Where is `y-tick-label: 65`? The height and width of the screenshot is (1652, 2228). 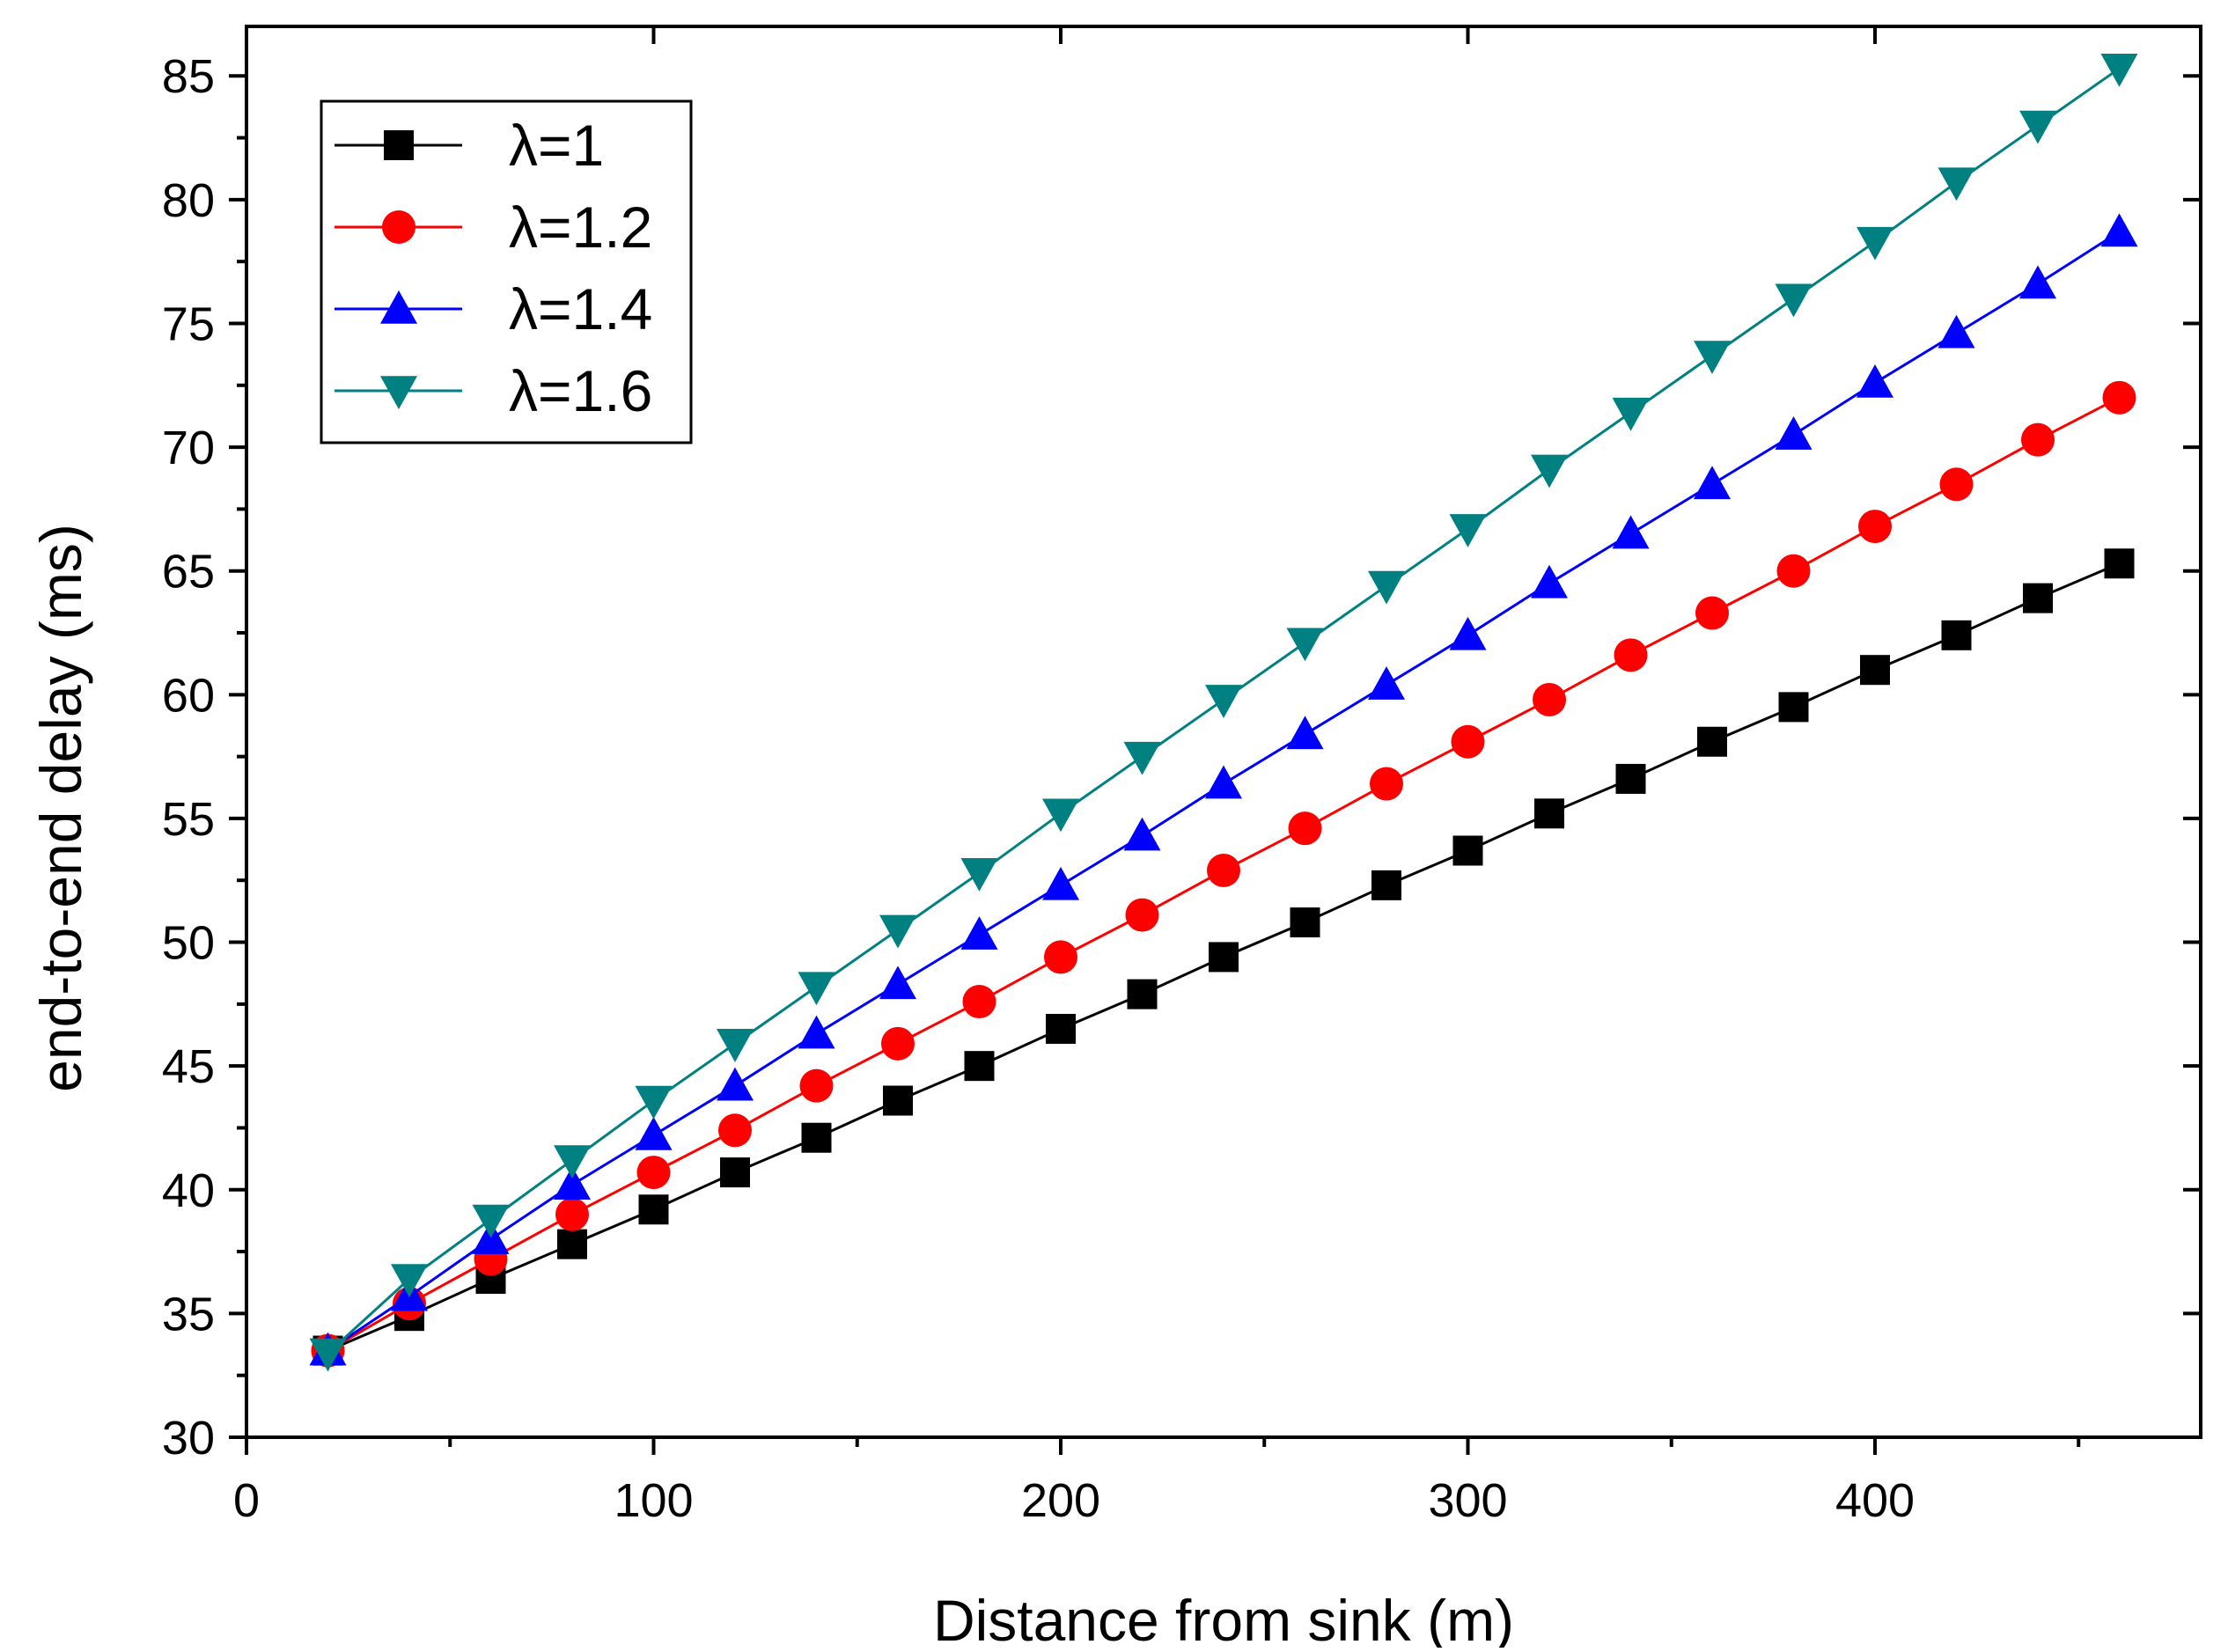
y-tick-label: 65 is located at coordinates (188, 572).